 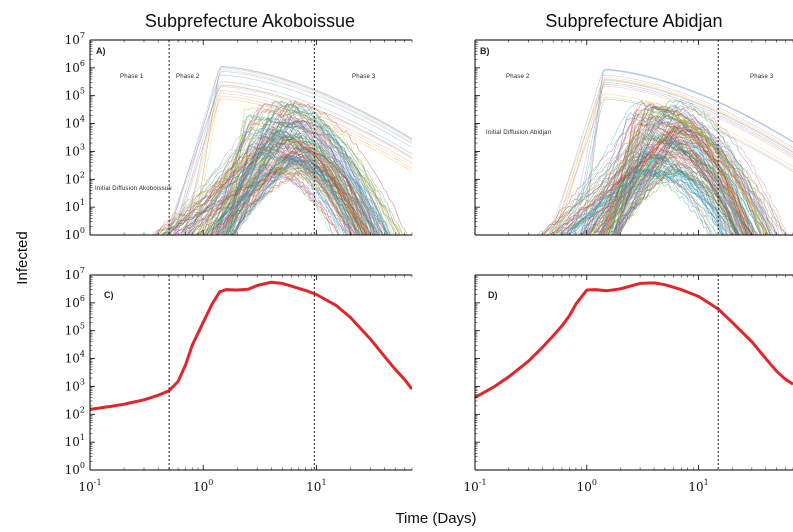 I want to click on panel-label-d: D), so click(x=493, y=295).